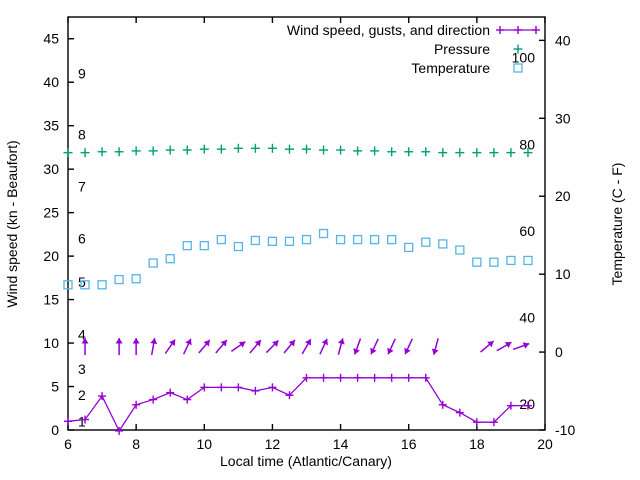  What do you see at coordinates (51, 169) in the screenshot?
I see `y-tick-label: 30` at bounding box center [51, 169].